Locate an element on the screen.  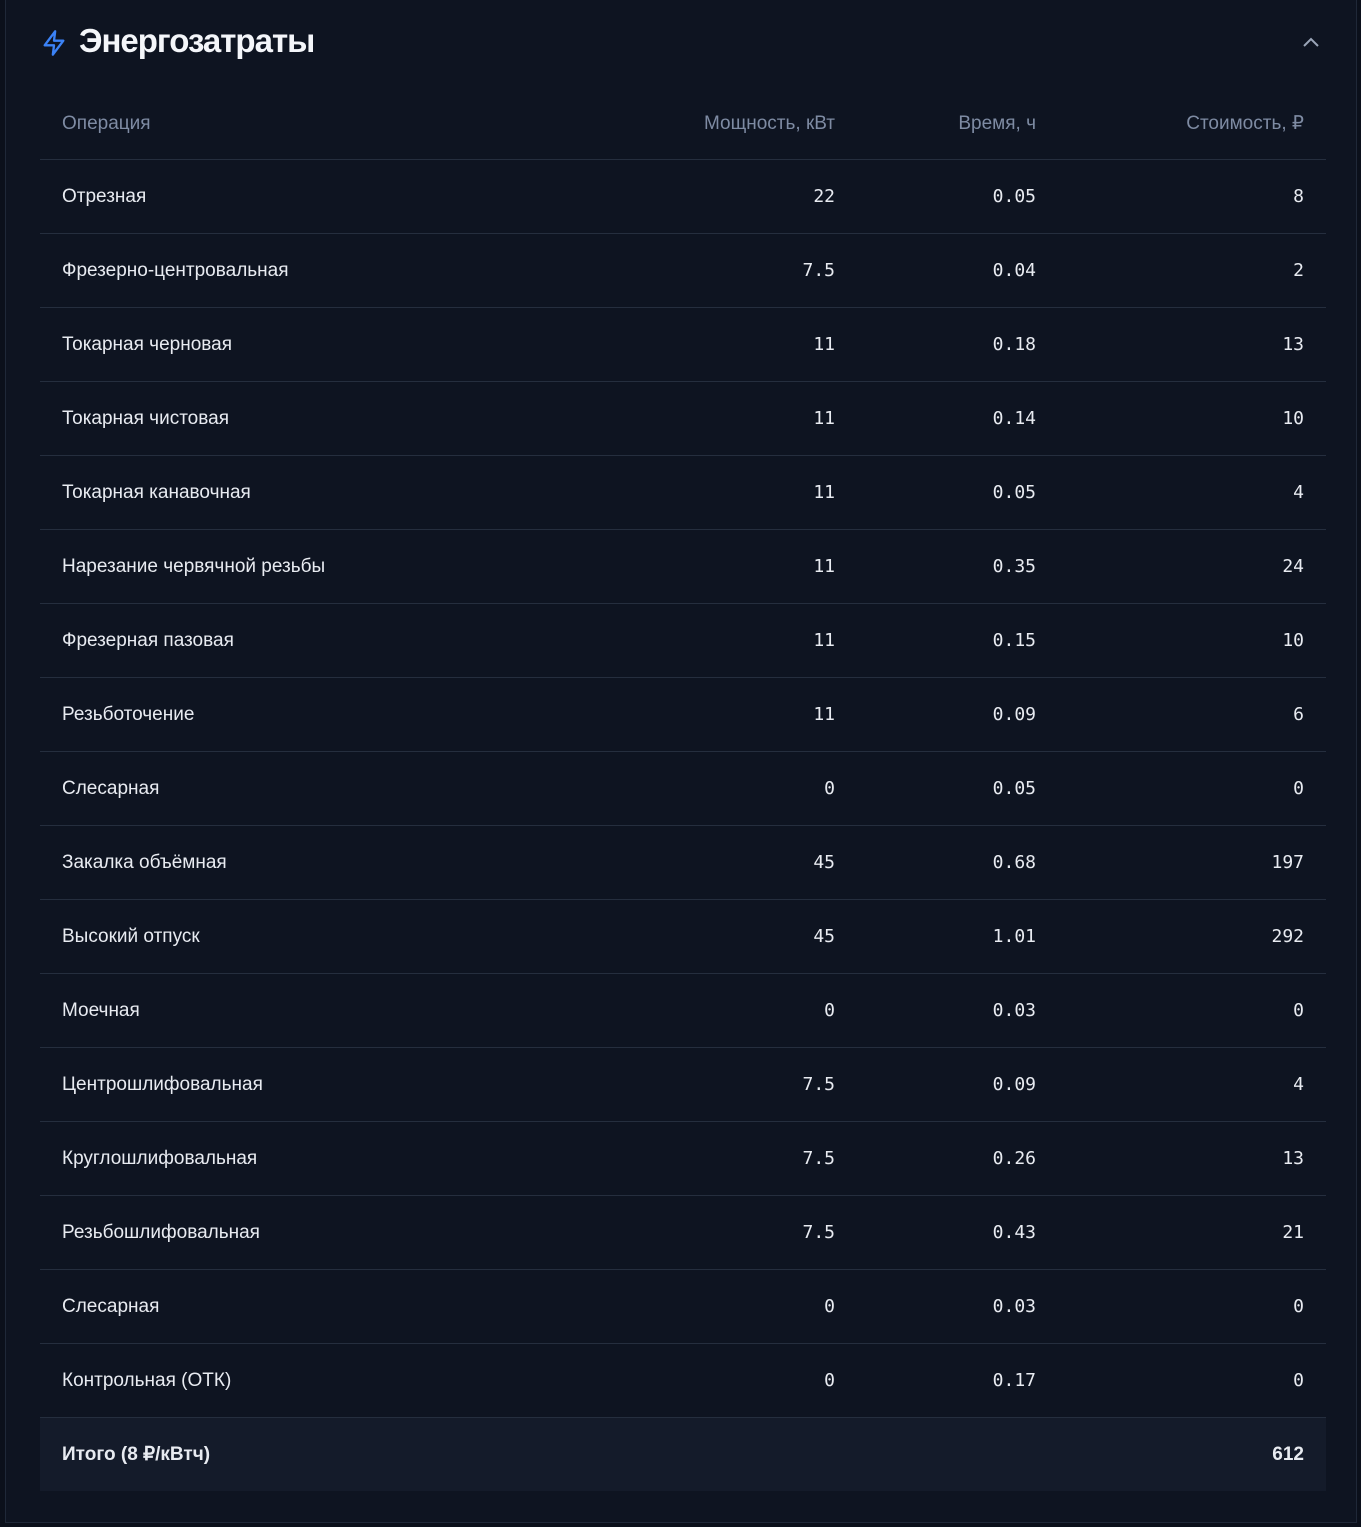
operation-cell: Круглошлифовальная is located at coordinates (320, 1158).